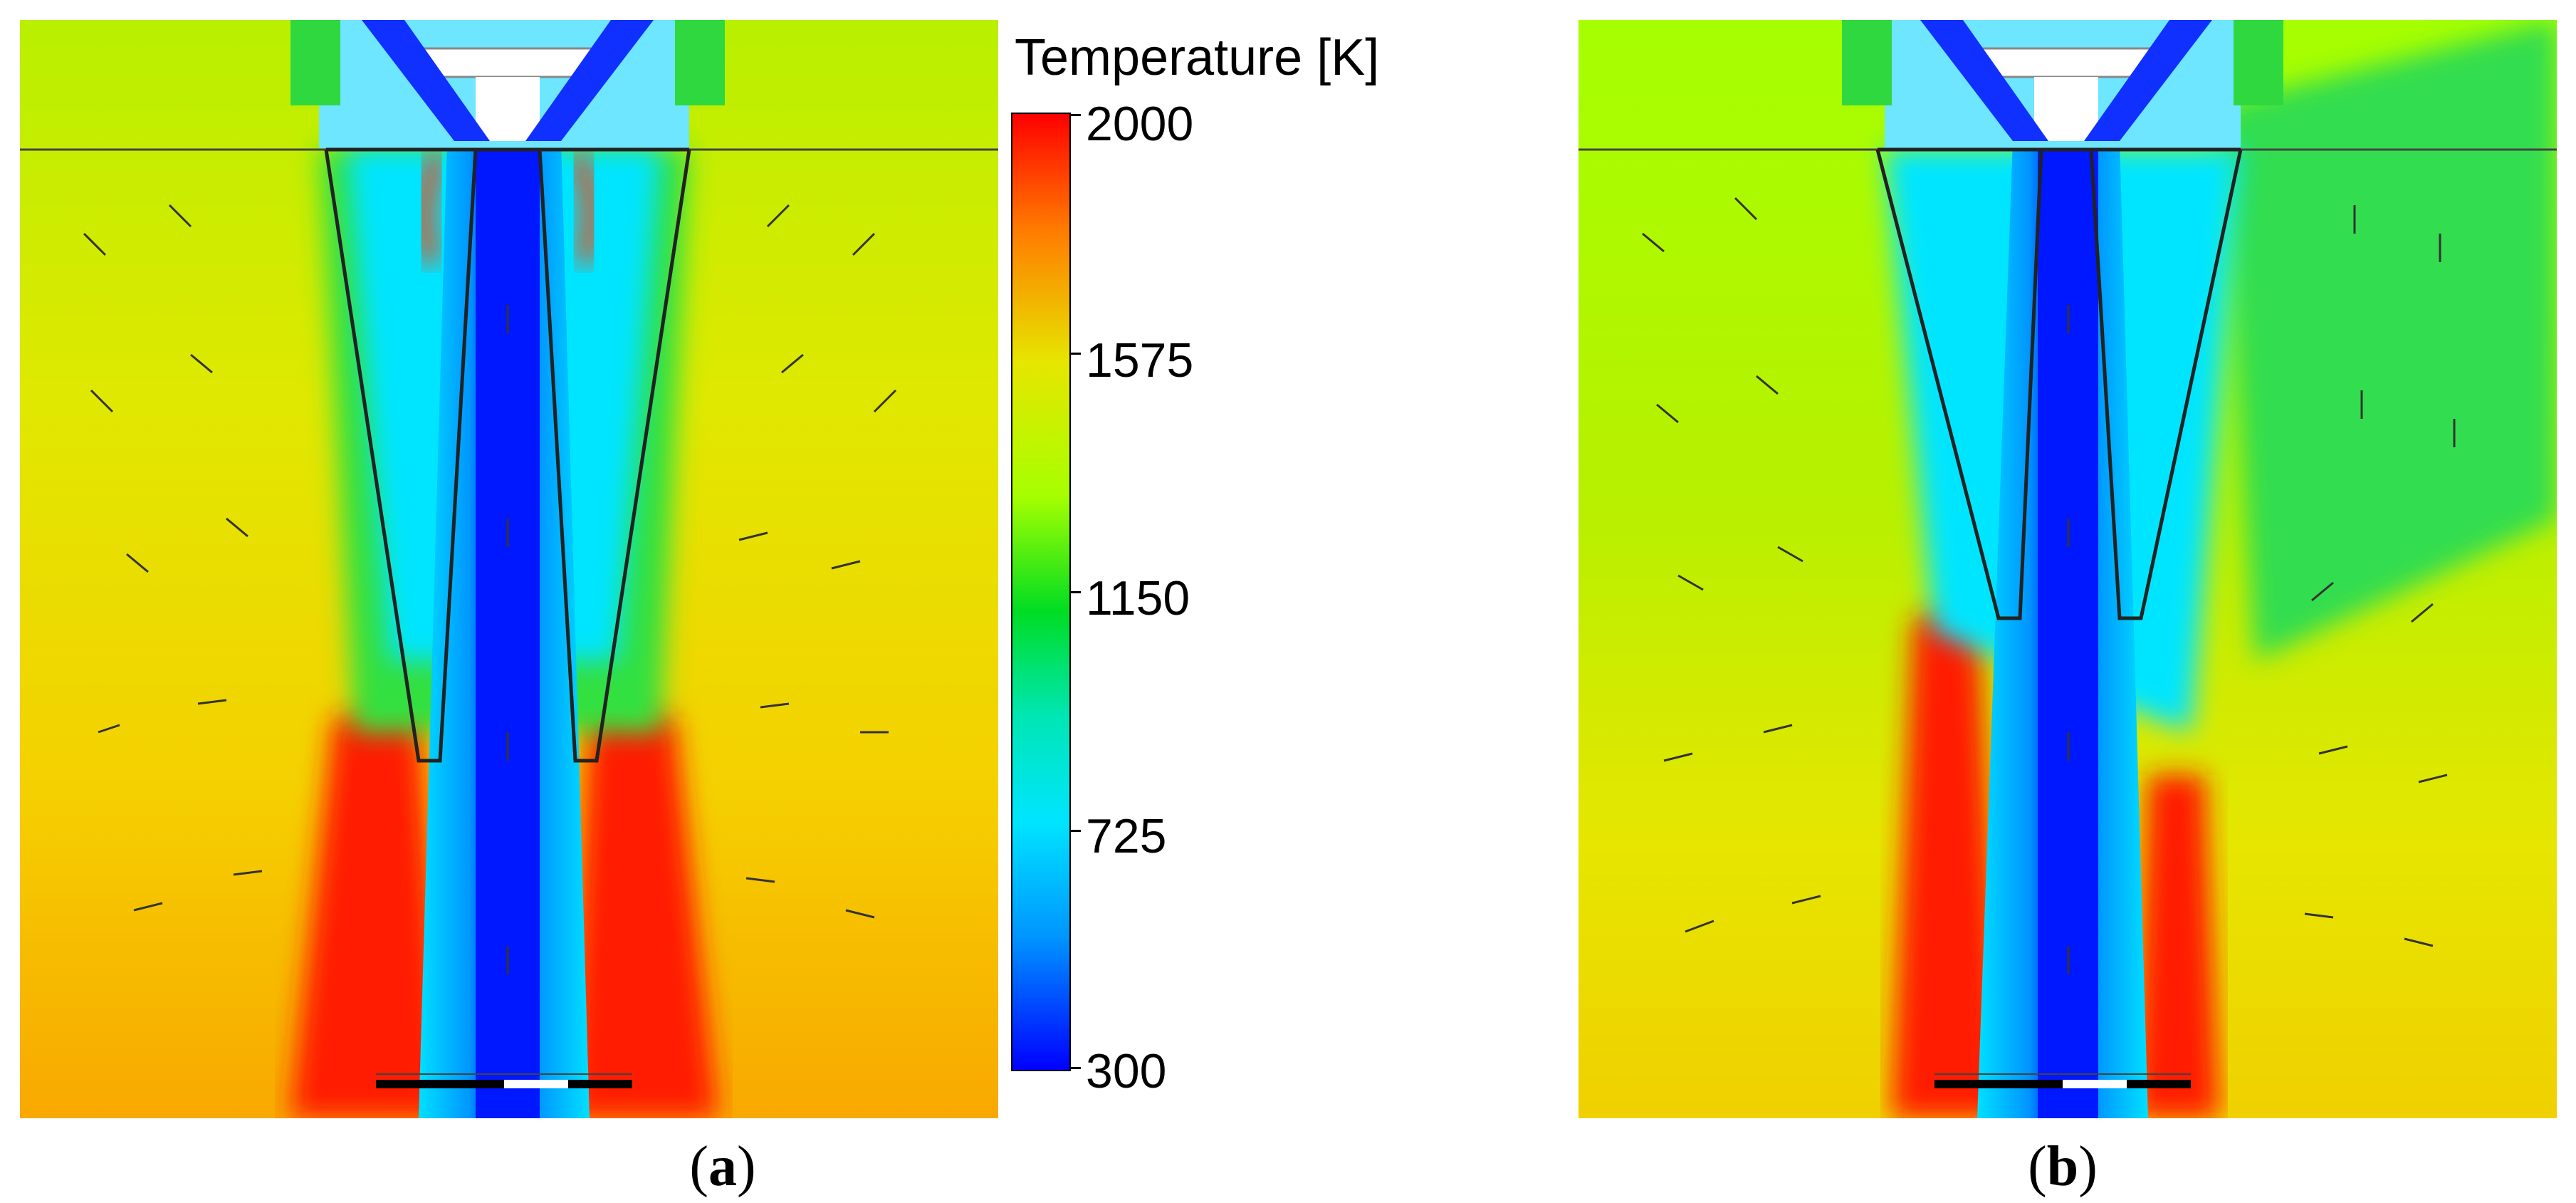 Image resolution: width=2576 pixels, height=1203 pixels. Describe the element at coordinates (1138, 598) in the screenshot. I see `colorbar-tick-label: 1150` at that location.